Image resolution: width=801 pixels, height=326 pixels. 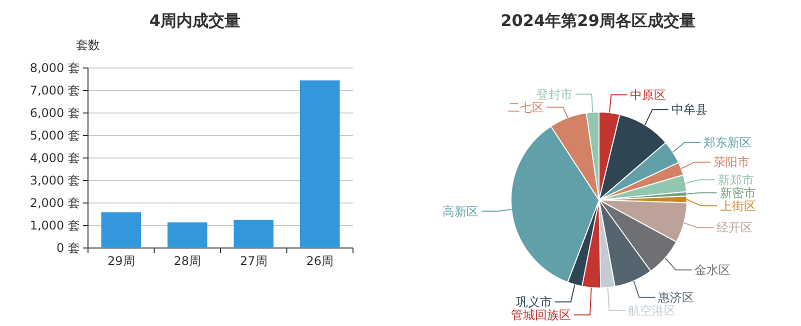 What do you see at coordinates (734, 227) in the screenshot?
I see `slice-label: 经开区` at bounding box center [734, 227].